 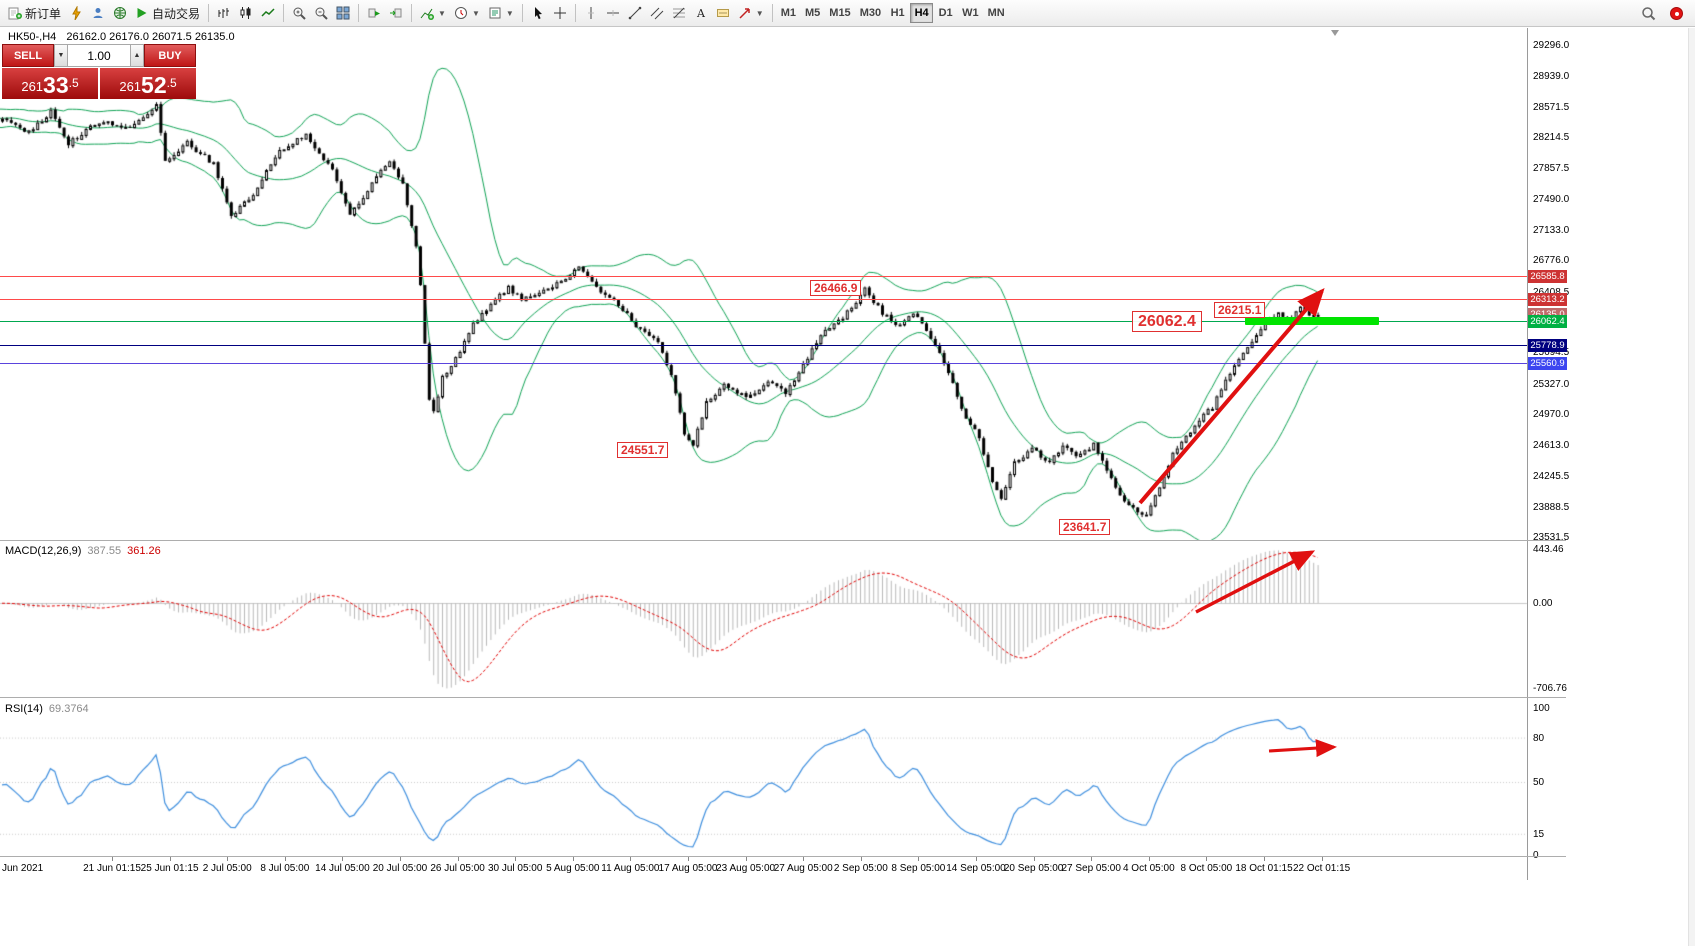 What do you see at coordinates (751, 13) in the screenshot?
I see `arrows-tool-button: ▼` at bounding box center [751, 13].